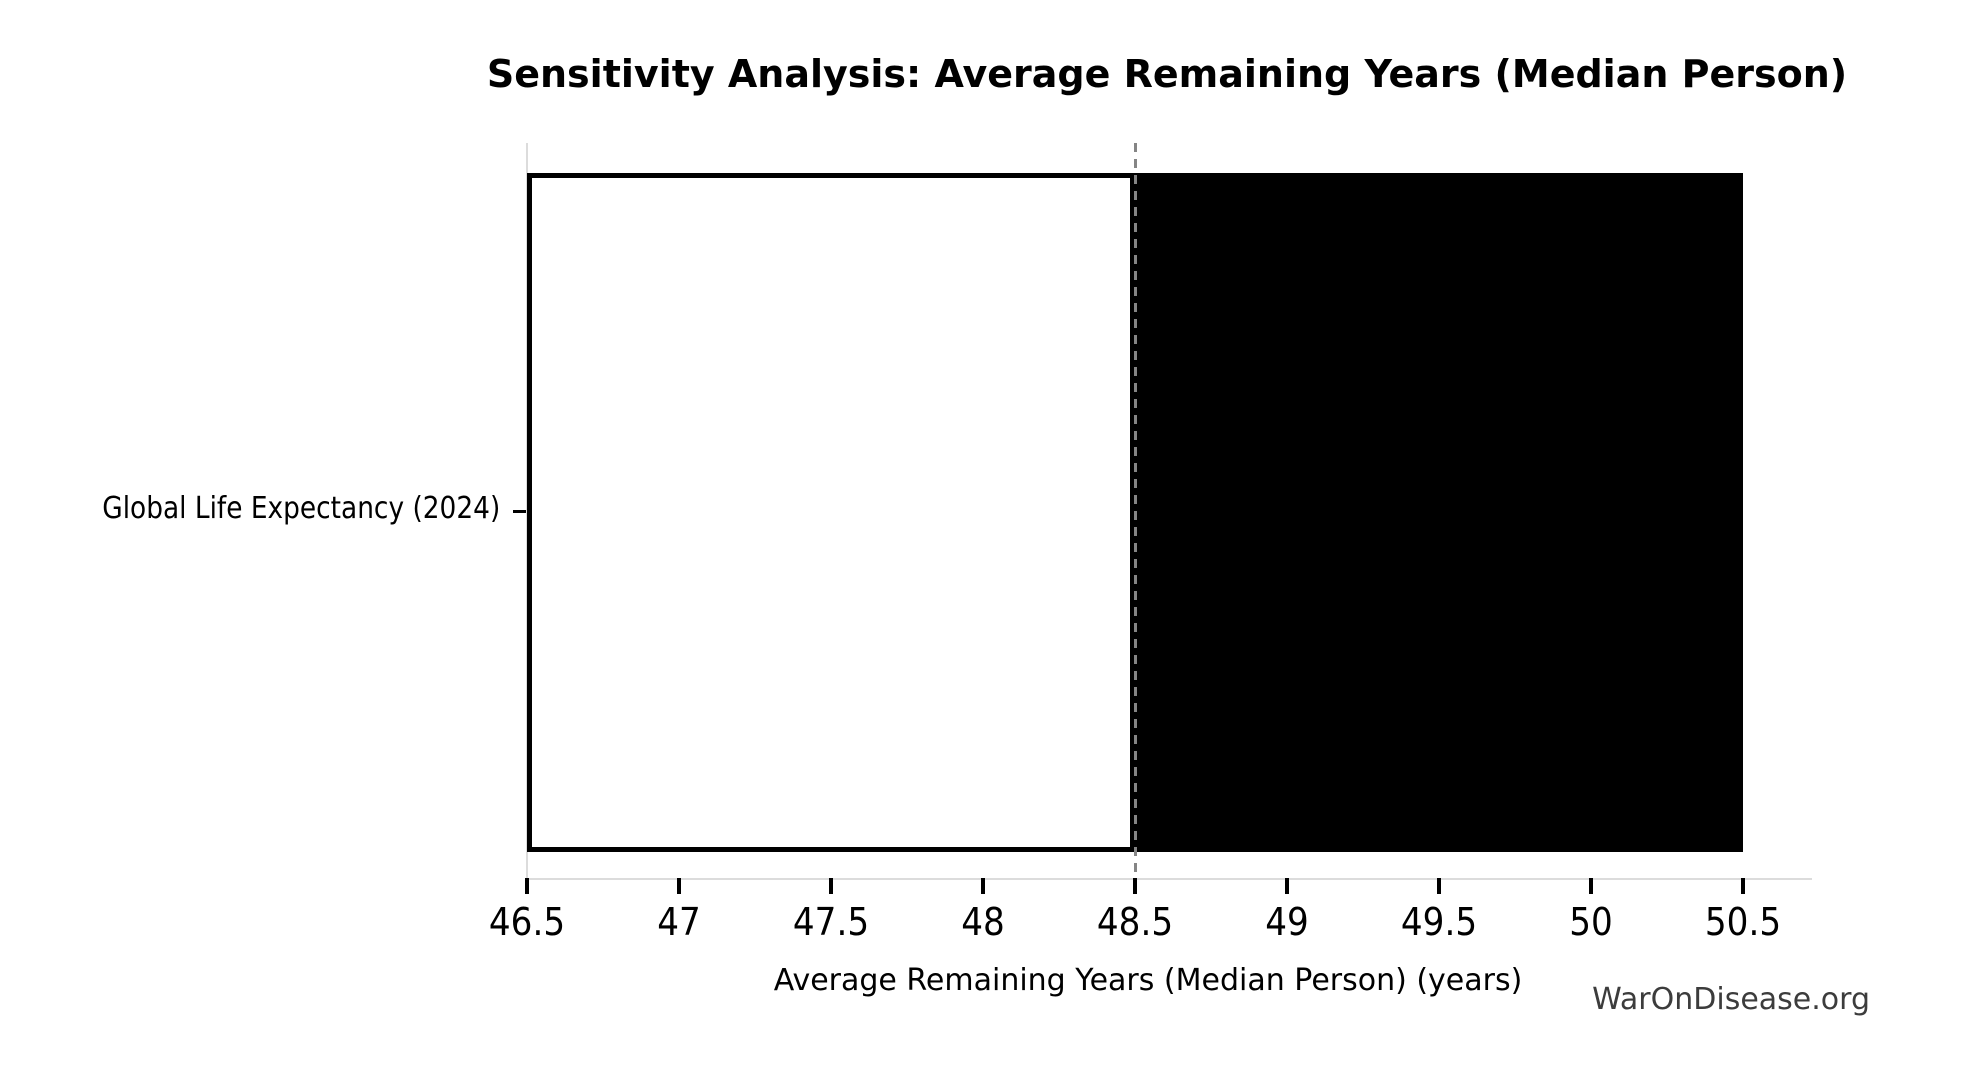  I want to click on x-tick-label: 50, so click(1591, 922).